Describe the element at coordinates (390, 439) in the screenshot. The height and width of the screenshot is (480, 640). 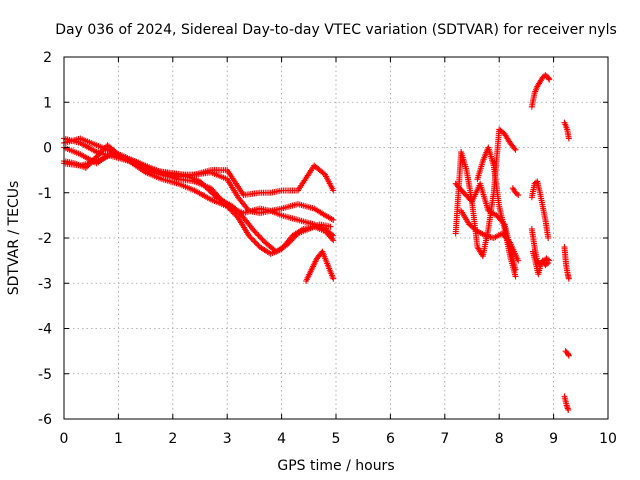
I see `x-tick-label: 6` at that location.